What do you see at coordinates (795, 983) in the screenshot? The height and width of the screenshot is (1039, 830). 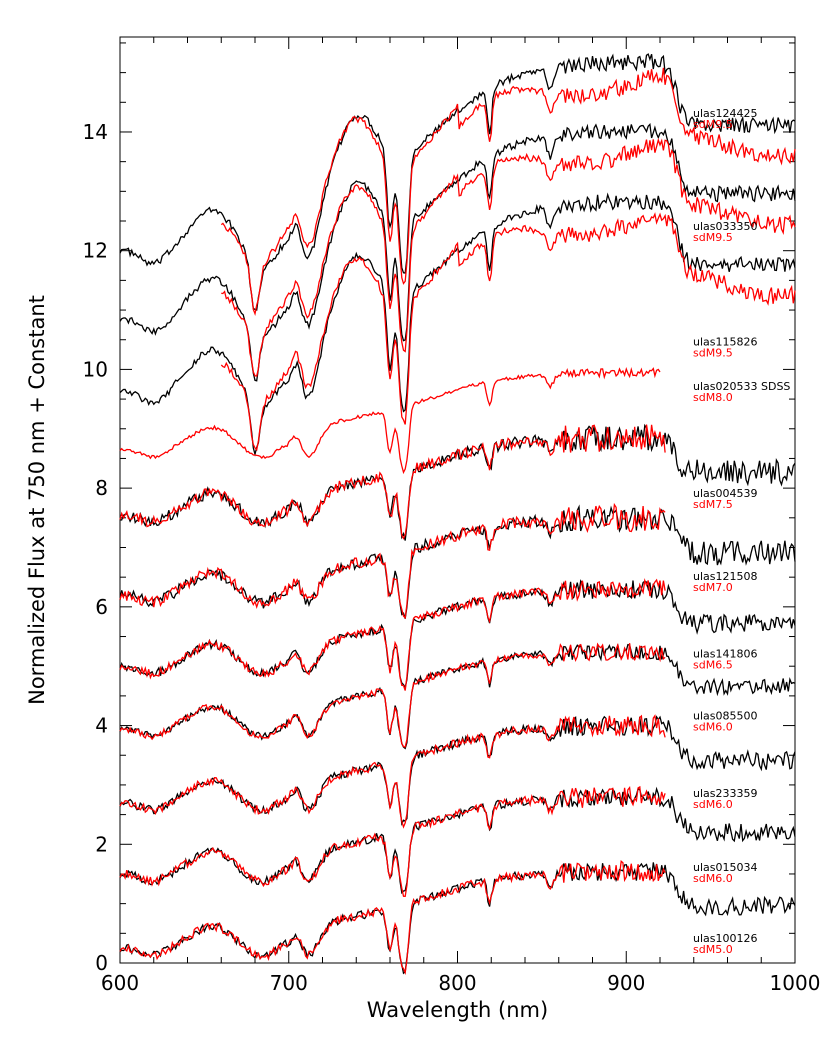 I see `x-tick-label: 1000` at bounding box center [795, 983].